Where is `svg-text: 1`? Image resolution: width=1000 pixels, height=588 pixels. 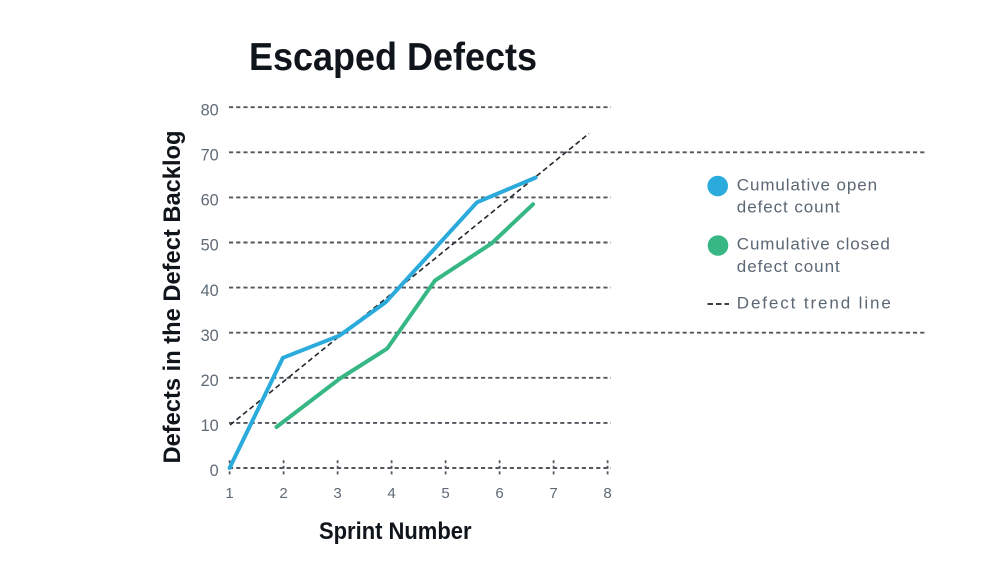
svg-text: 1 is located at coordinates (229, 493).